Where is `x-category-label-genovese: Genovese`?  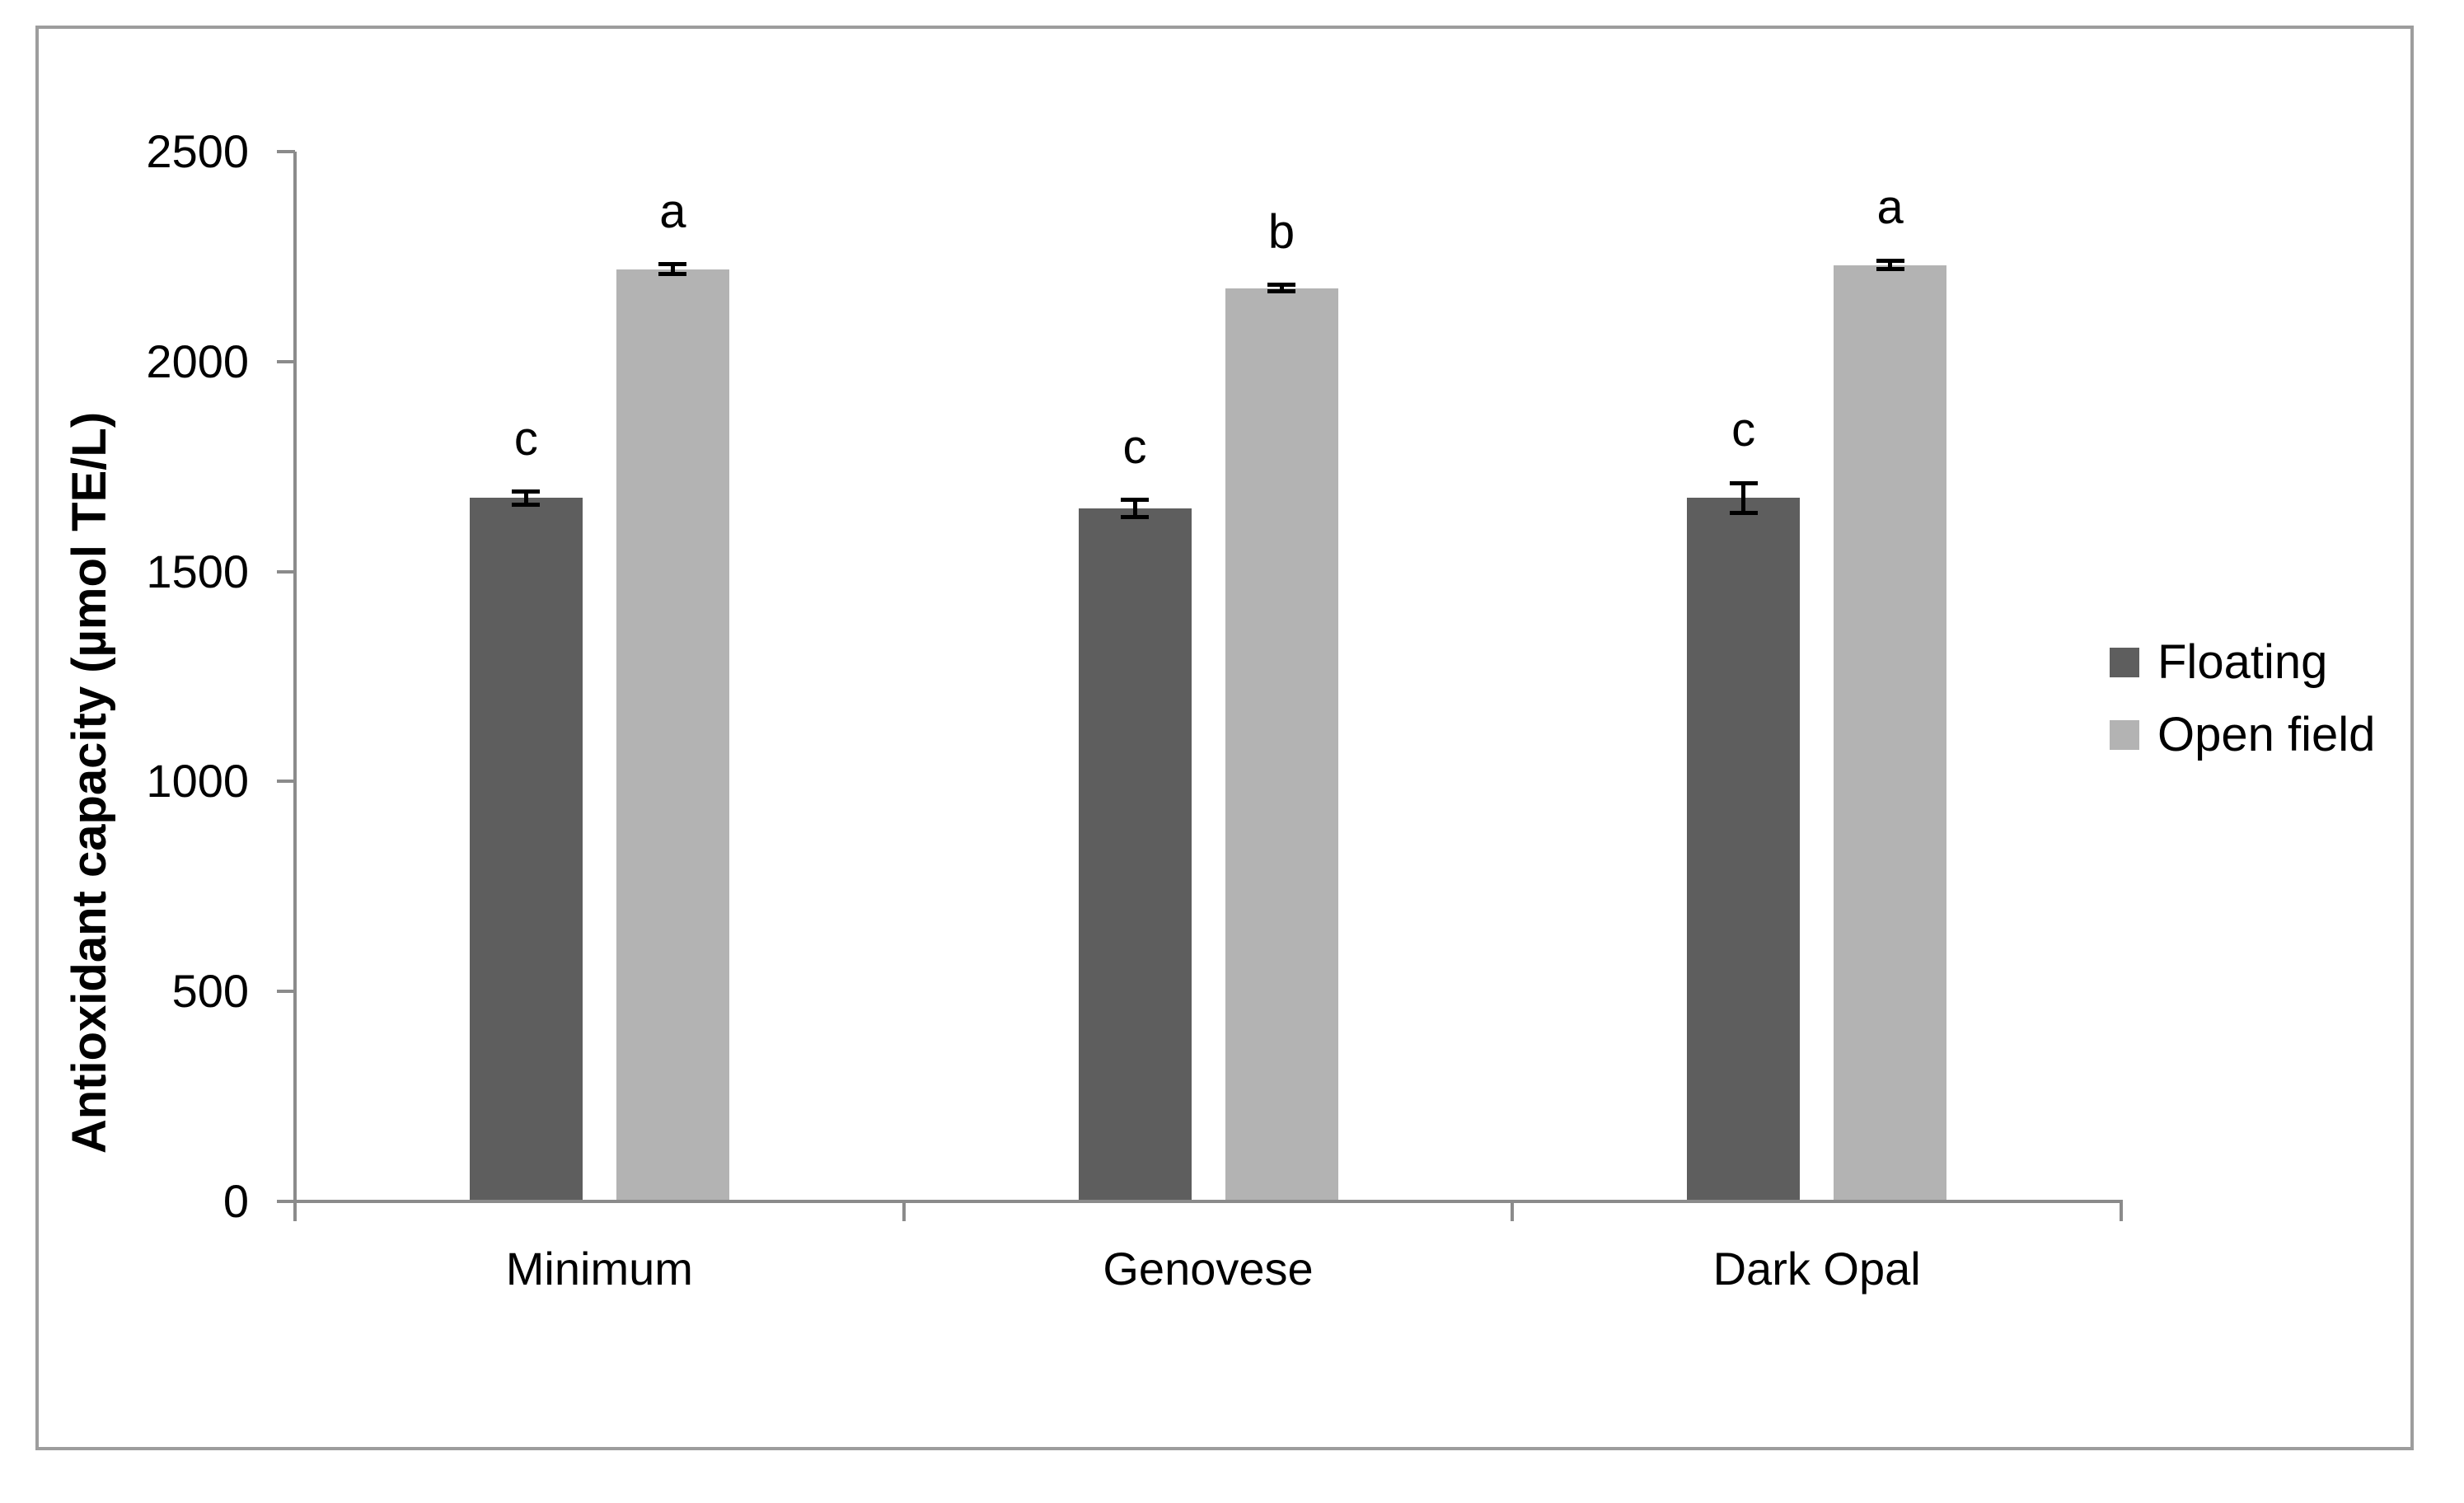
x-category-label-genovese: Genovese is located at coordinates (1208, 1269).